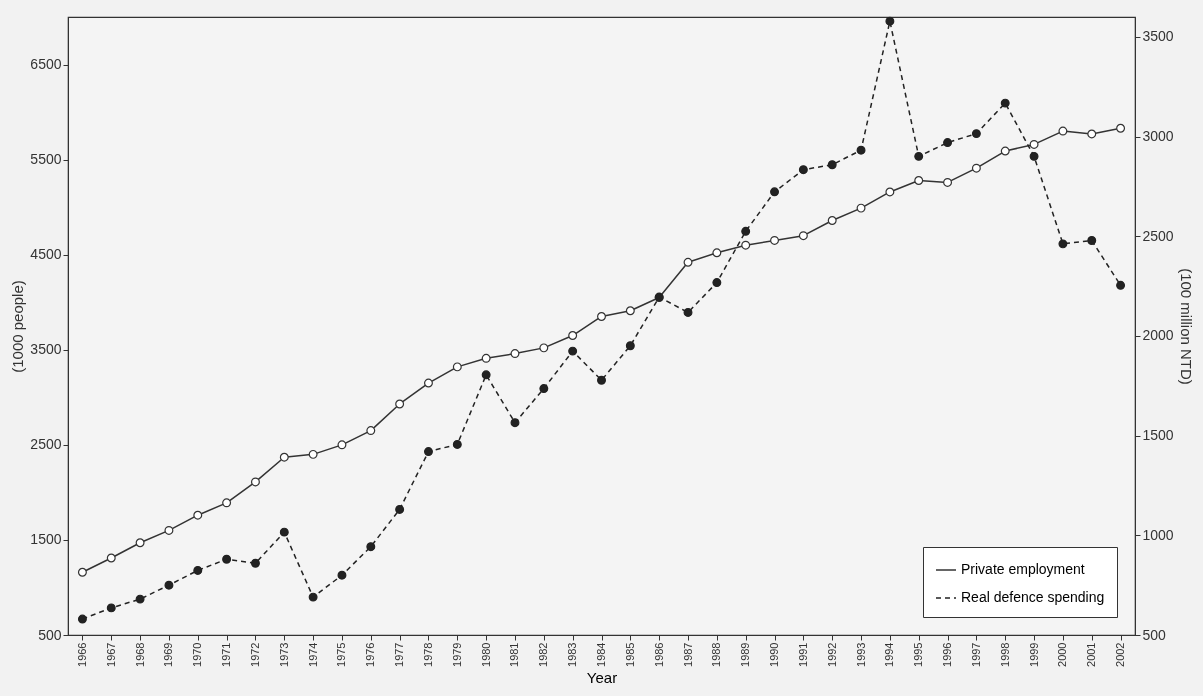 This screenshot has height=696, width=1203. Describe the element at coordinates (254, 654) in the screenshot. I see `x-tick-label: 1972` at that location.